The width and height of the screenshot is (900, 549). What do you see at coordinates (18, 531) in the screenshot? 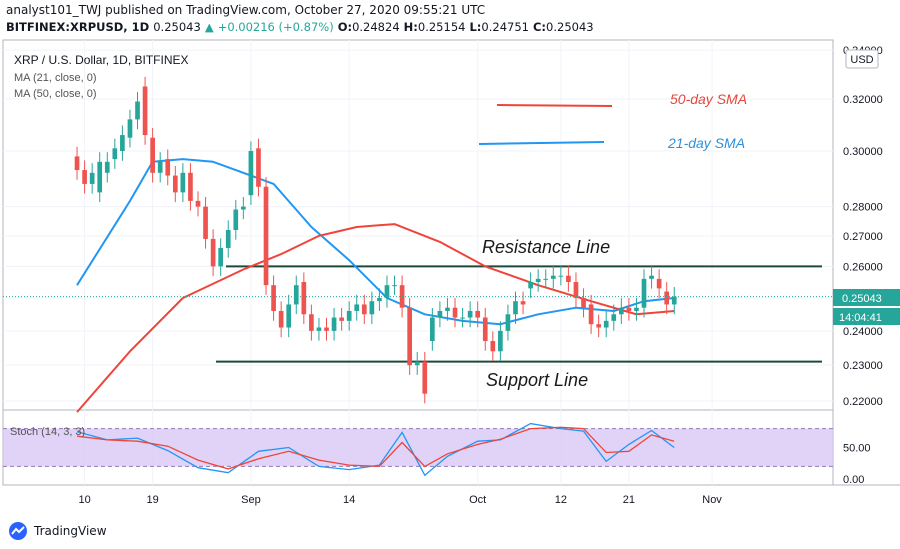
I see `tradingview-logo-icon` at bounding box center [18, 531].